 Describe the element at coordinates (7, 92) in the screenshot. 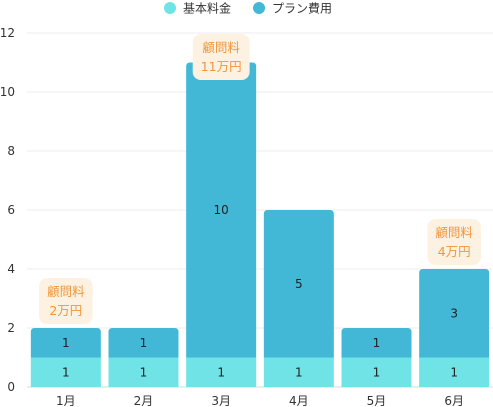

I see `y-tick-label: 10` at that location.